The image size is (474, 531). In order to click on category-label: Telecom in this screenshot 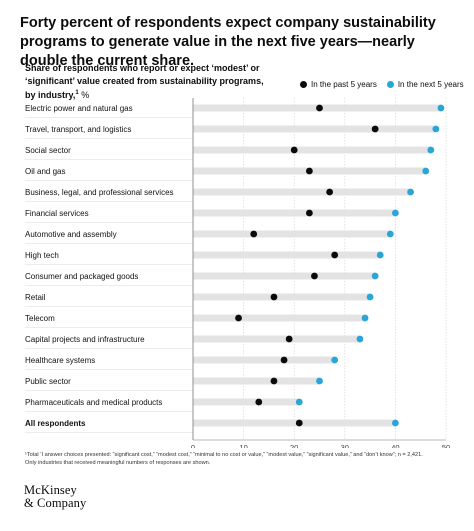, I will do `click(40, 318)`.